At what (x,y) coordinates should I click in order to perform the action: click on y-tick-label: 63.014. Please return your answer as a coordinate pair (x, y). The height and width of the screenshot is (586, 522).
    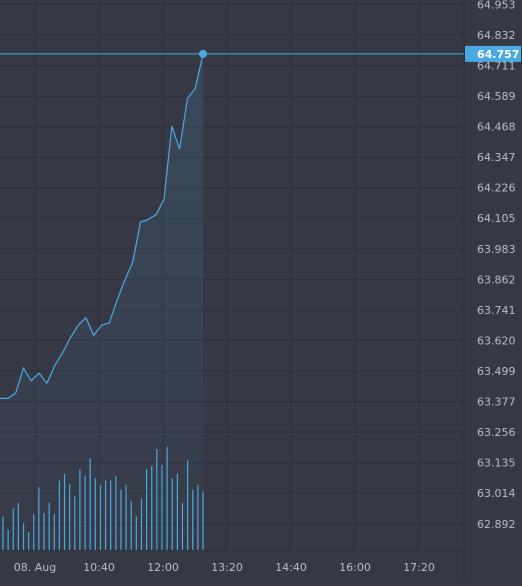
    Looking at the image, I should click on (496, 493).